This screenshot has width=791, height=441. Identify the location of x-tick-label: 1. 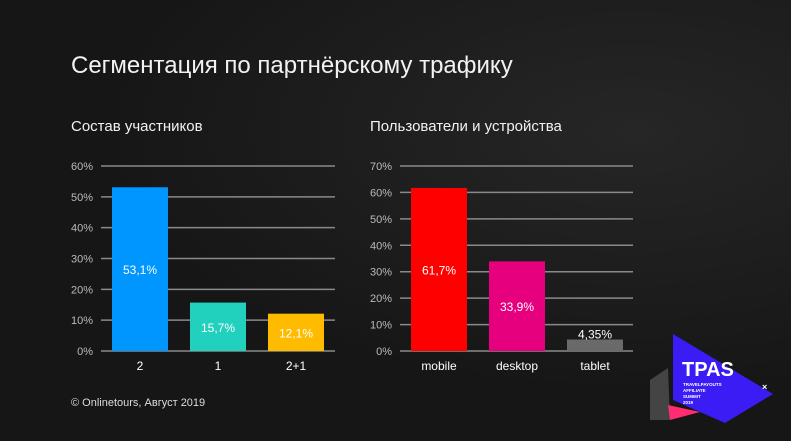
(218, 366).